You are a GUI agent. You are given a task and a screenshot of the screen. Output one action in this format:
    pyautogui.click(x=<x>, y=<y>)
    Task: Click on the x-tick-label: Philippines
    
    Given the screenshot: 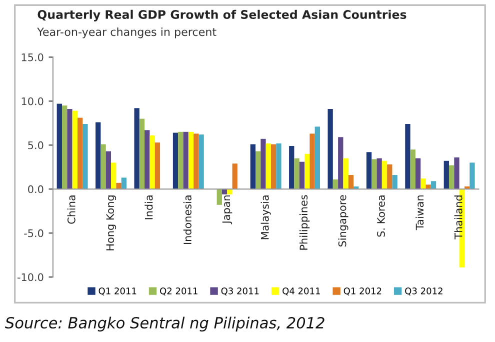 What is the action you would take?
    pyautogui.click(x=304, y=222)
    